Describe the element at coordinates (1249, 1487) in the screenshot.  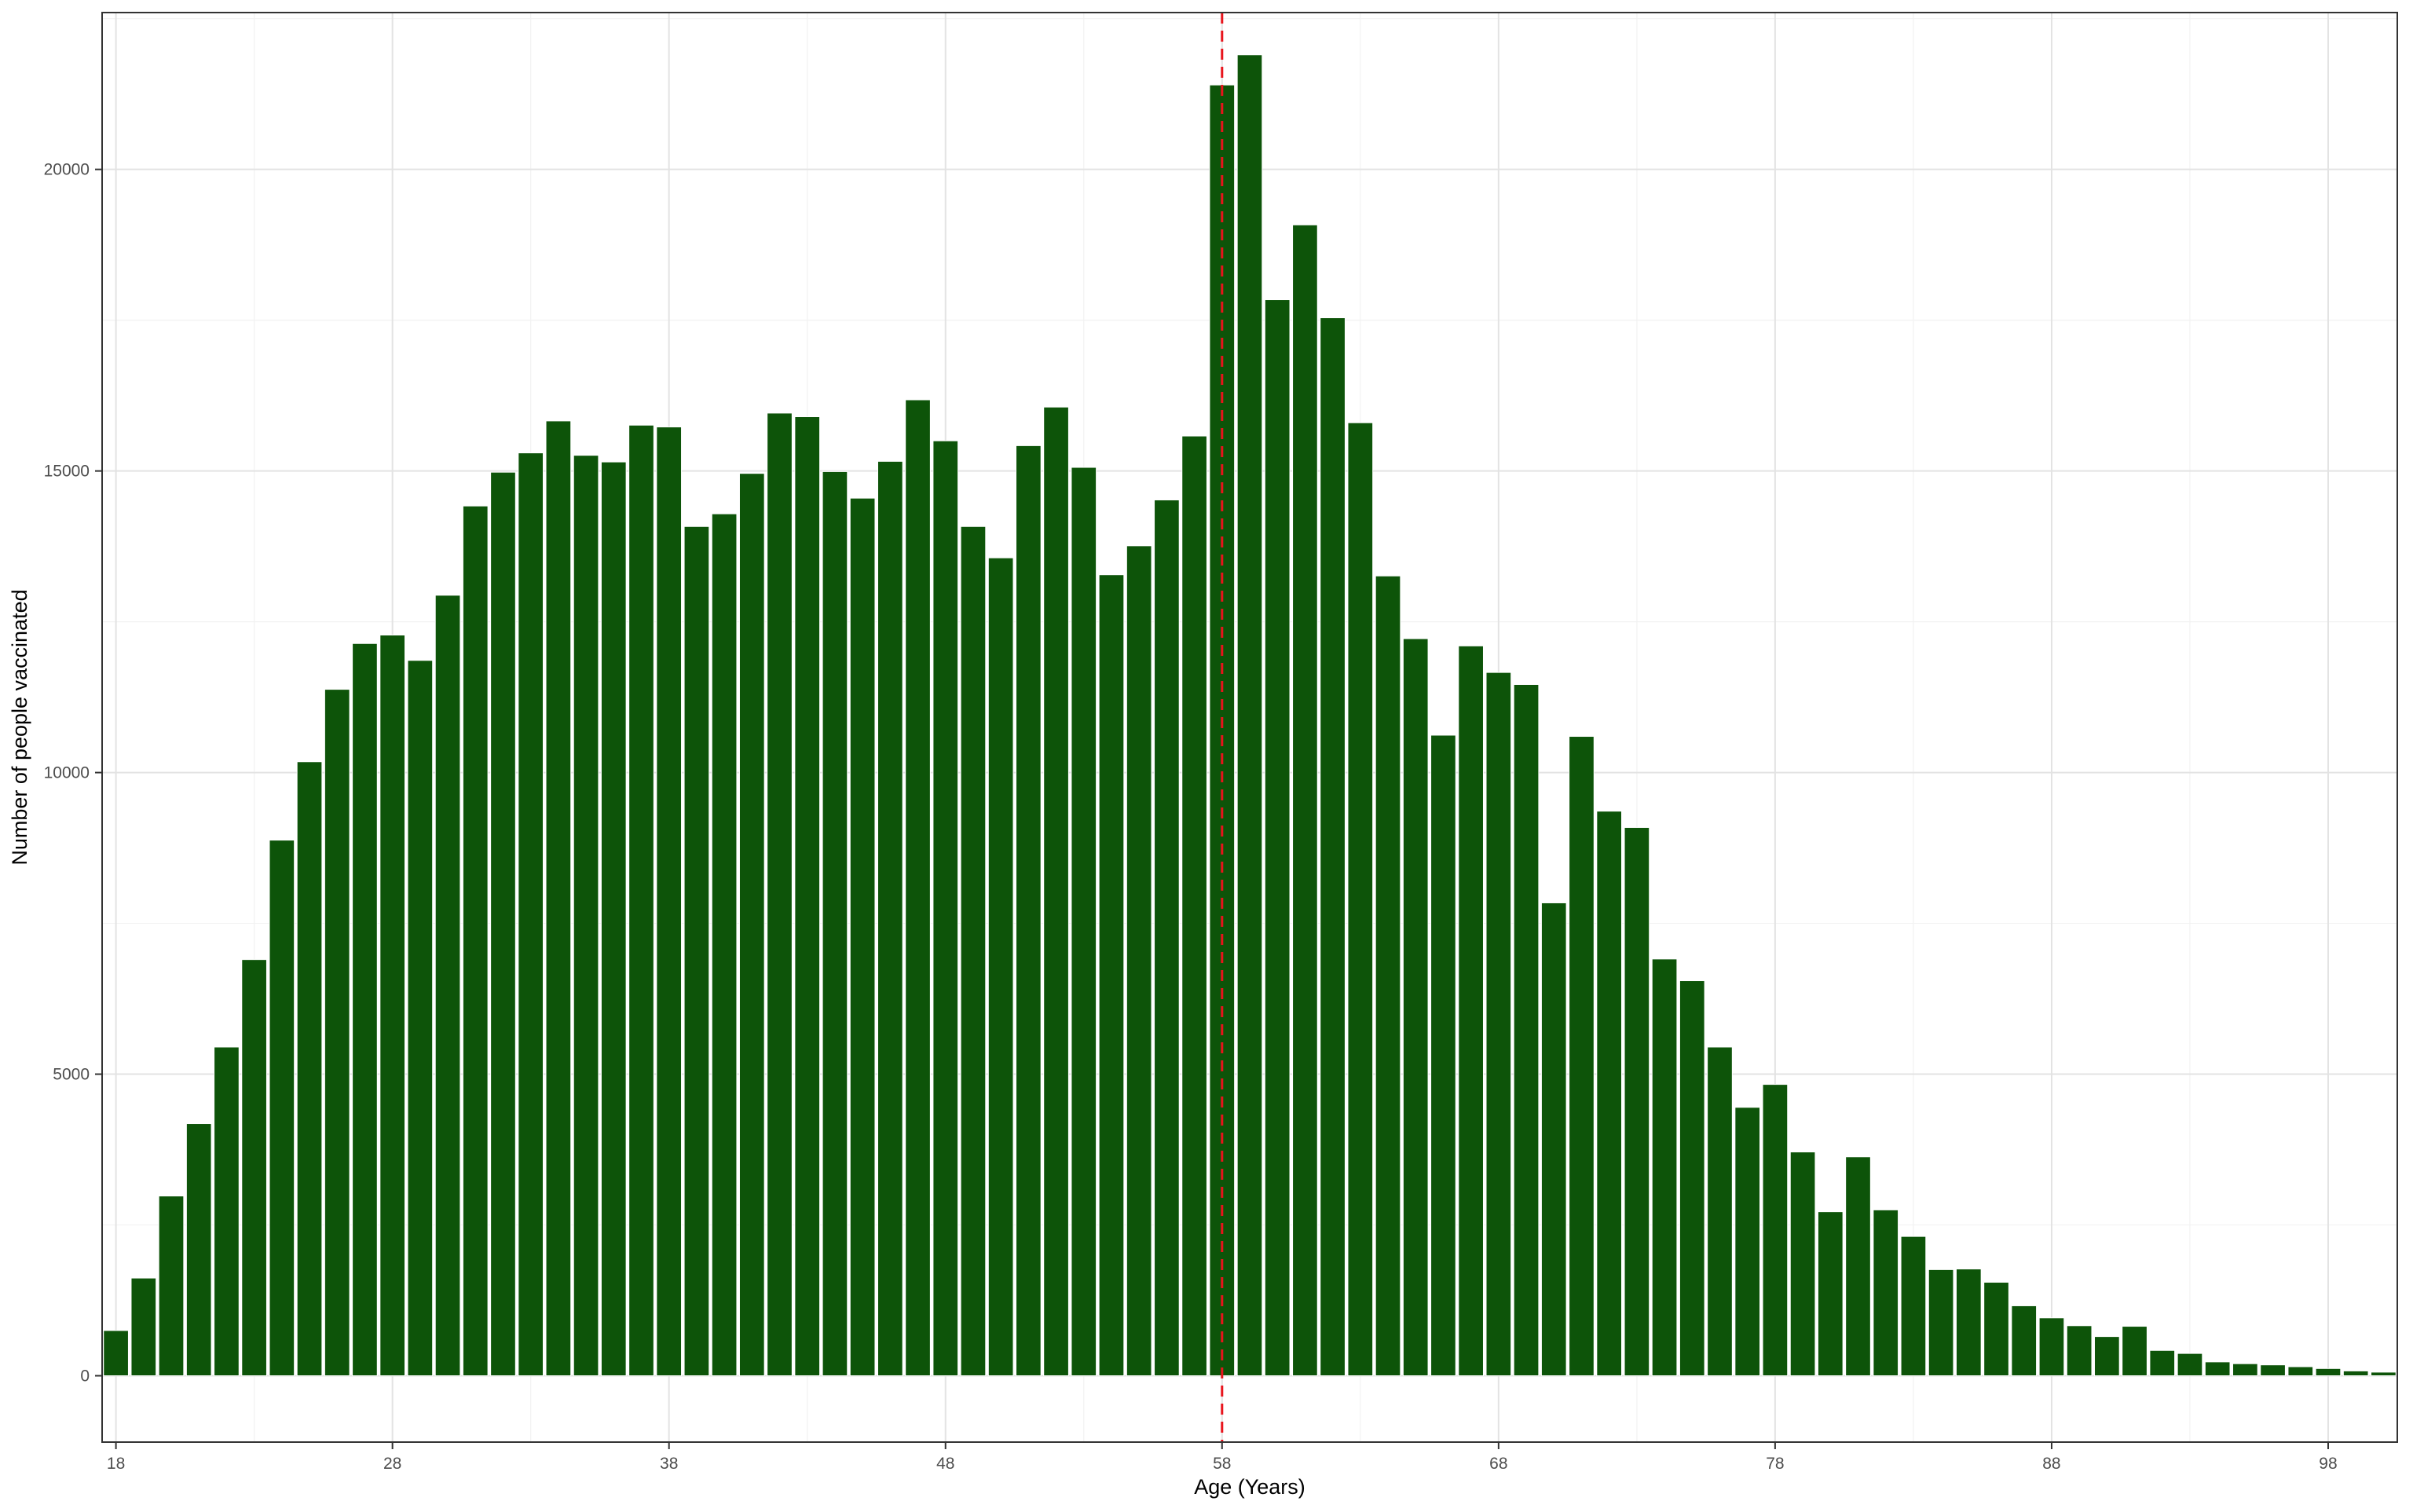
I see `x-axis-title: Age (Years)` at that location.